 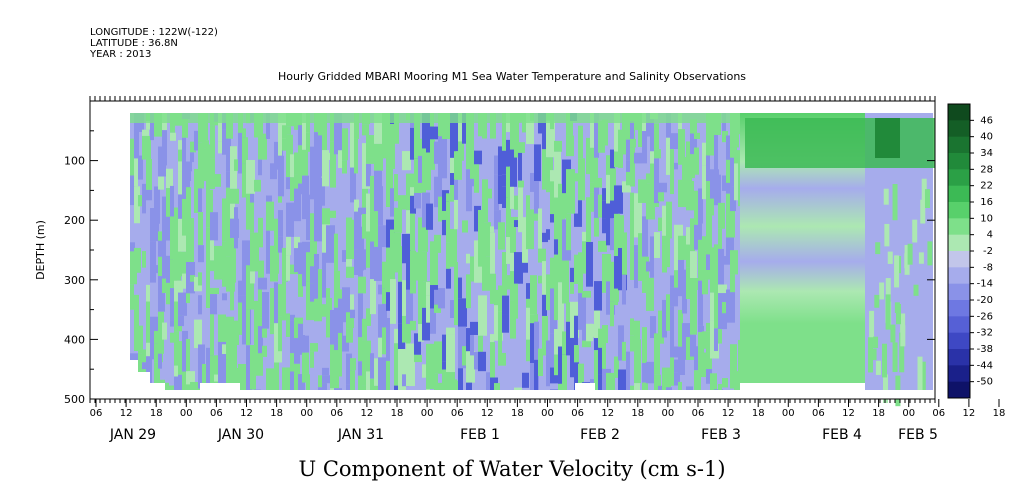 I want to click on x-hour-label: 18, so click(x=517, y=413).